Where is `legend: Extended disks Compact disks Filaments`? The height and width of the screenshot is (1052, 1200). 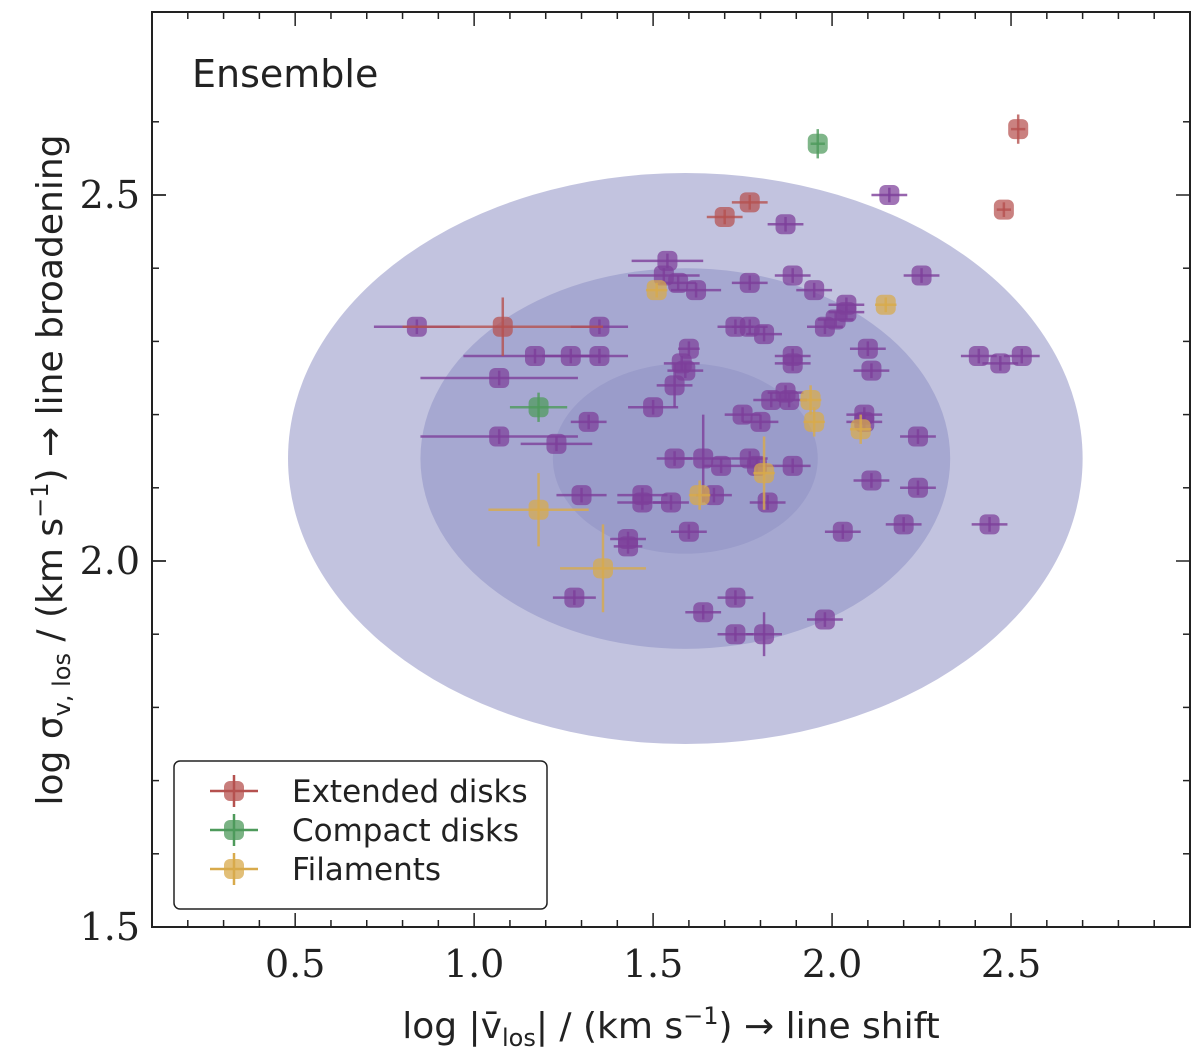 legend: Extended disks Compact disks Filaments is located at coordinates (360, 835).